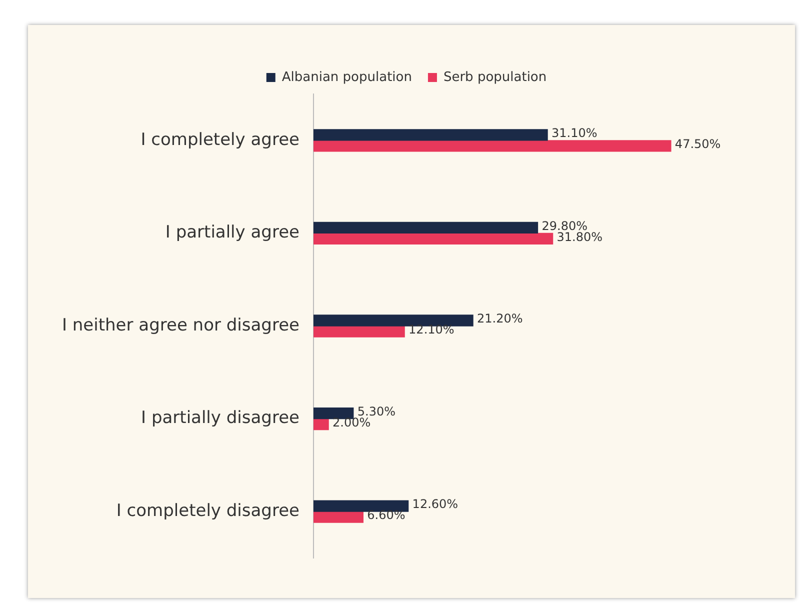 The width and height of the screenshot is (807, 614). What do you see at coordinates (495, 77) in the screenshot?
I see `legend-label: Serb population` at bounding box center [495, 77].